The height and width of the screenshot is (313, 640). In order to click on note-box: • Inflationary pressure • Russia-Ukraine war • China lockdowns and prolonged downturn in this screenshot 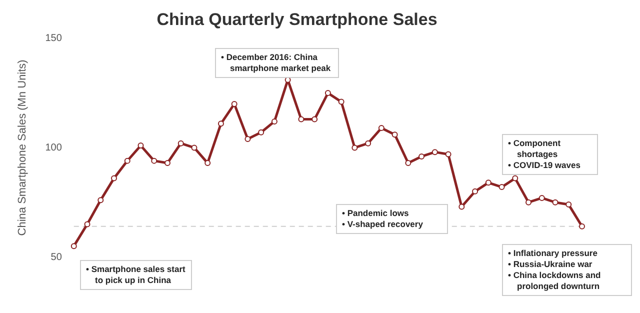, I will do `click(567, 270)`.